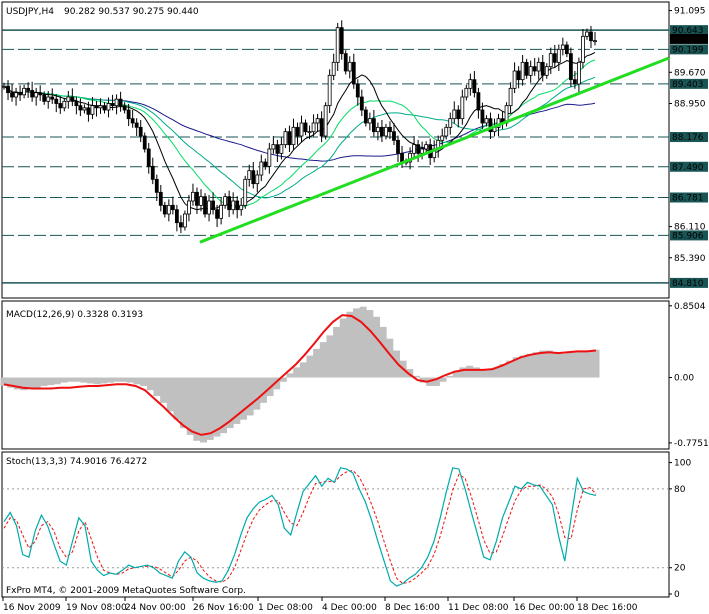 This screenshot has width=709, height=614. Describe the element at coordinates (688, 40) in the screenshot. I see `last-price-label: 90.440` at that location.